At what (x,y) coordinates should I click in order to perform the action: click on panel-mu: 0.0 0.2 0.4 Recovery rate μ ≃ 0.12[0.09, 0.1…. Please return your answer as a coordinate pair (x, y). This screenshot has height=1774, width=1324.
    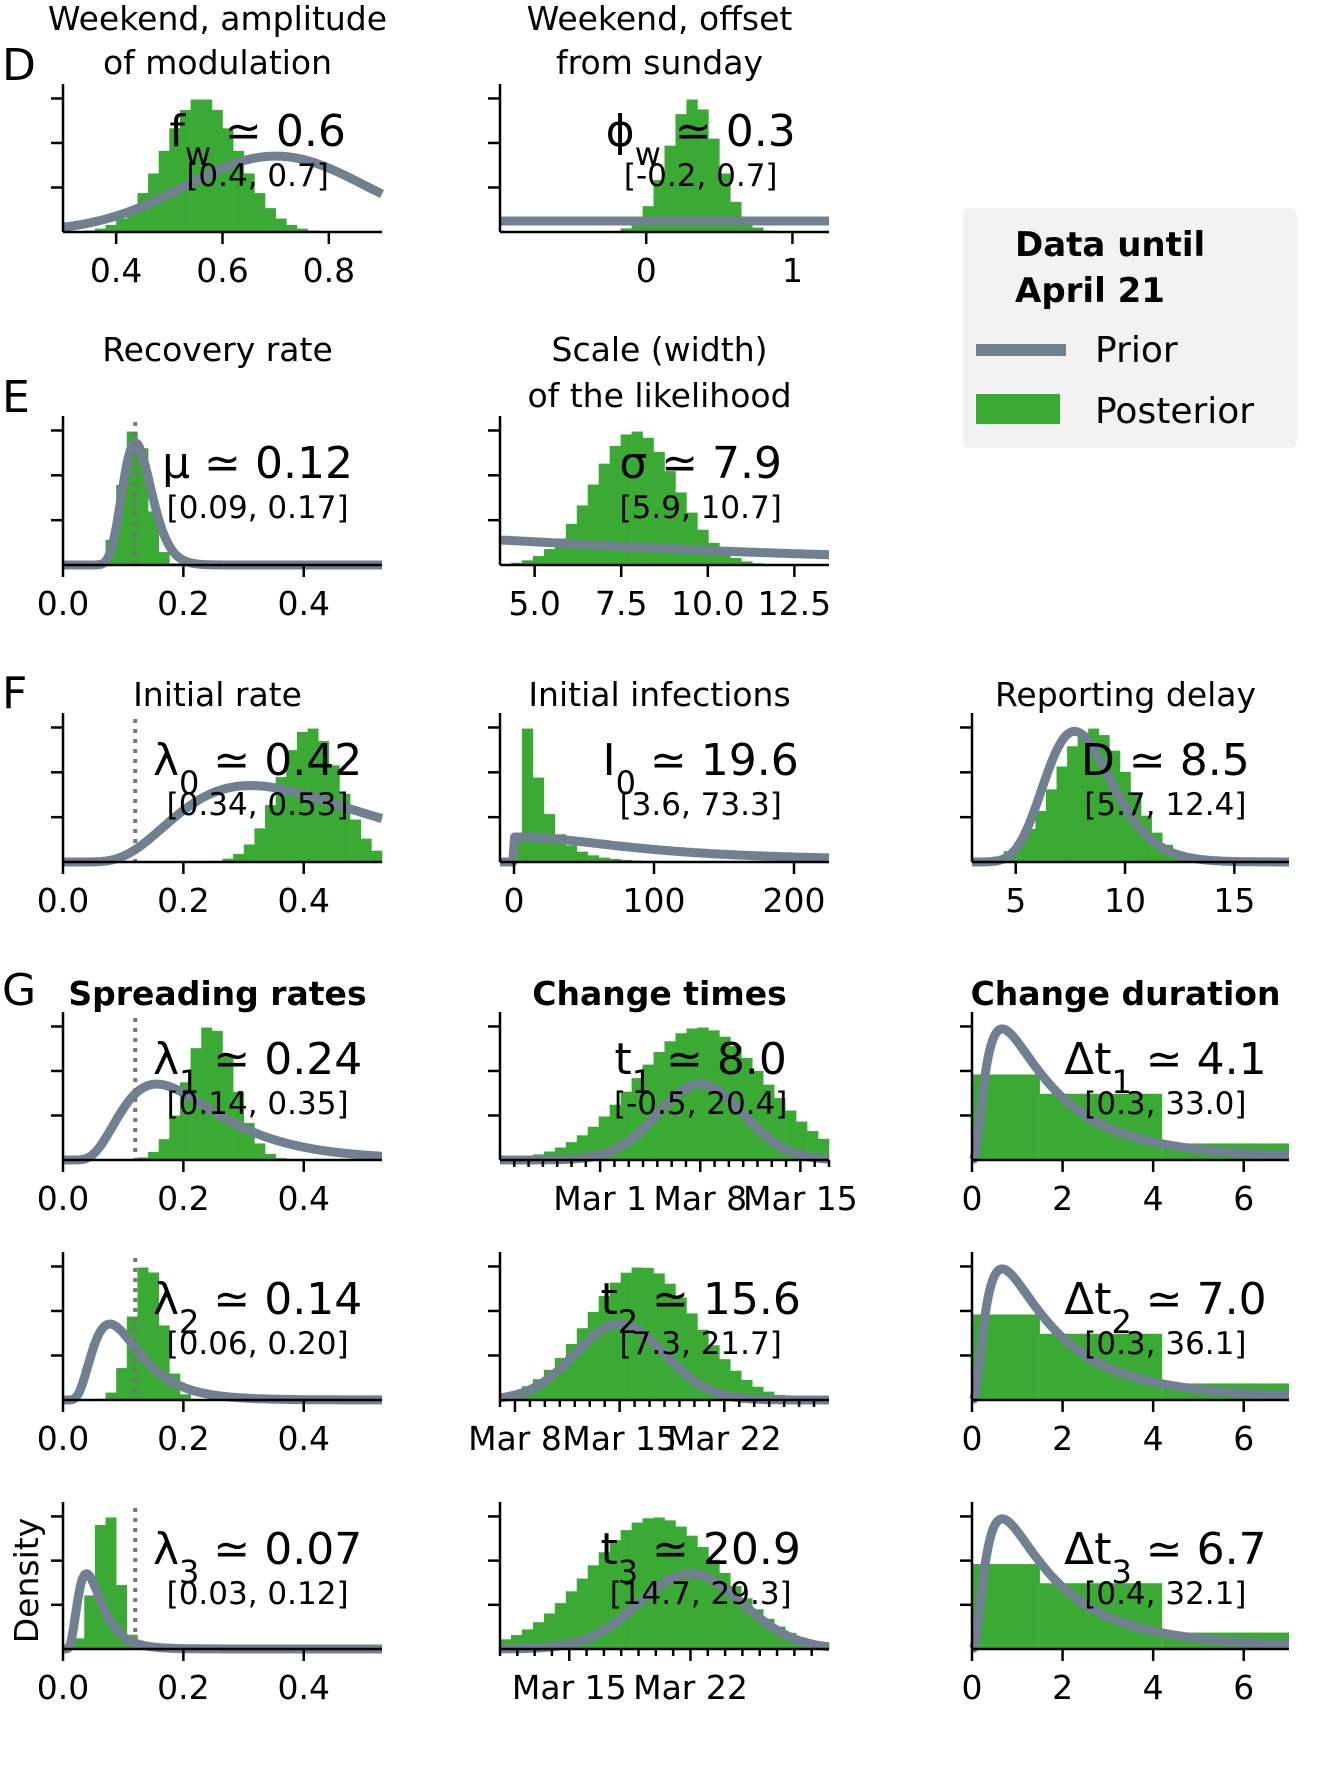
    Looking at the image, I should click on (211, 476).